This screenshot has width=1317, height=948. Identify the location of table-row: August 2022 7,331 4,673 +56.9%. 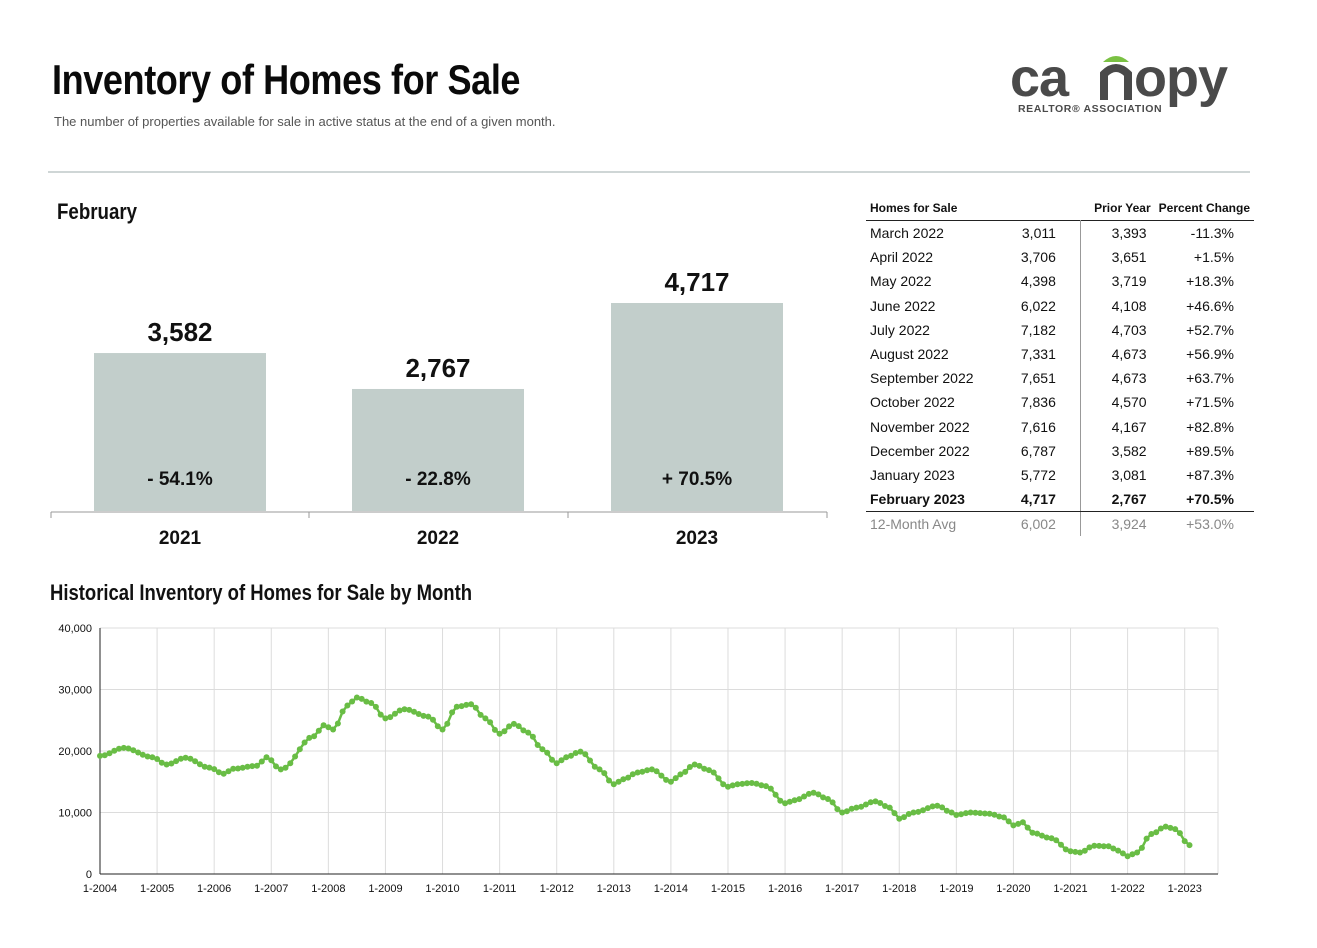
(1060, 354).